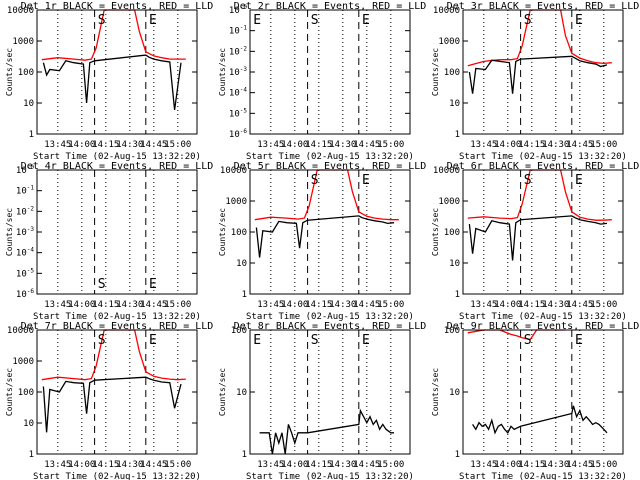  Describe the element at coordinates (117, 6) in the screenshot. I see `panel-title: Det 1r BLACK = Events, RED = LLD` at that location.